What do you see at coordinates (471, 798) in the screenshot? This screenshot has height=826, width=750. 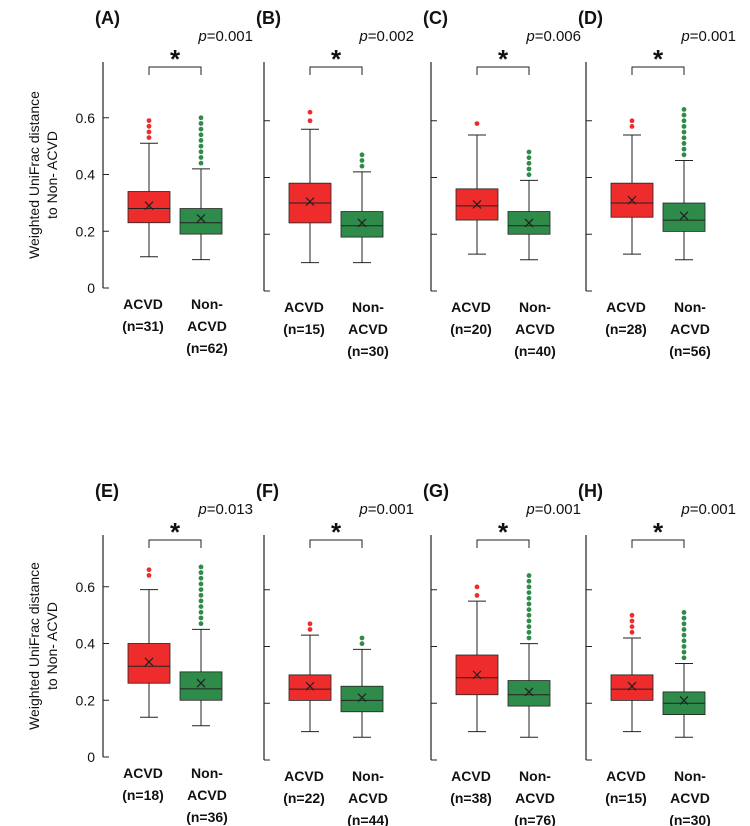 I see `category-n-label: (n=38)` at bounding box center [471, 798].